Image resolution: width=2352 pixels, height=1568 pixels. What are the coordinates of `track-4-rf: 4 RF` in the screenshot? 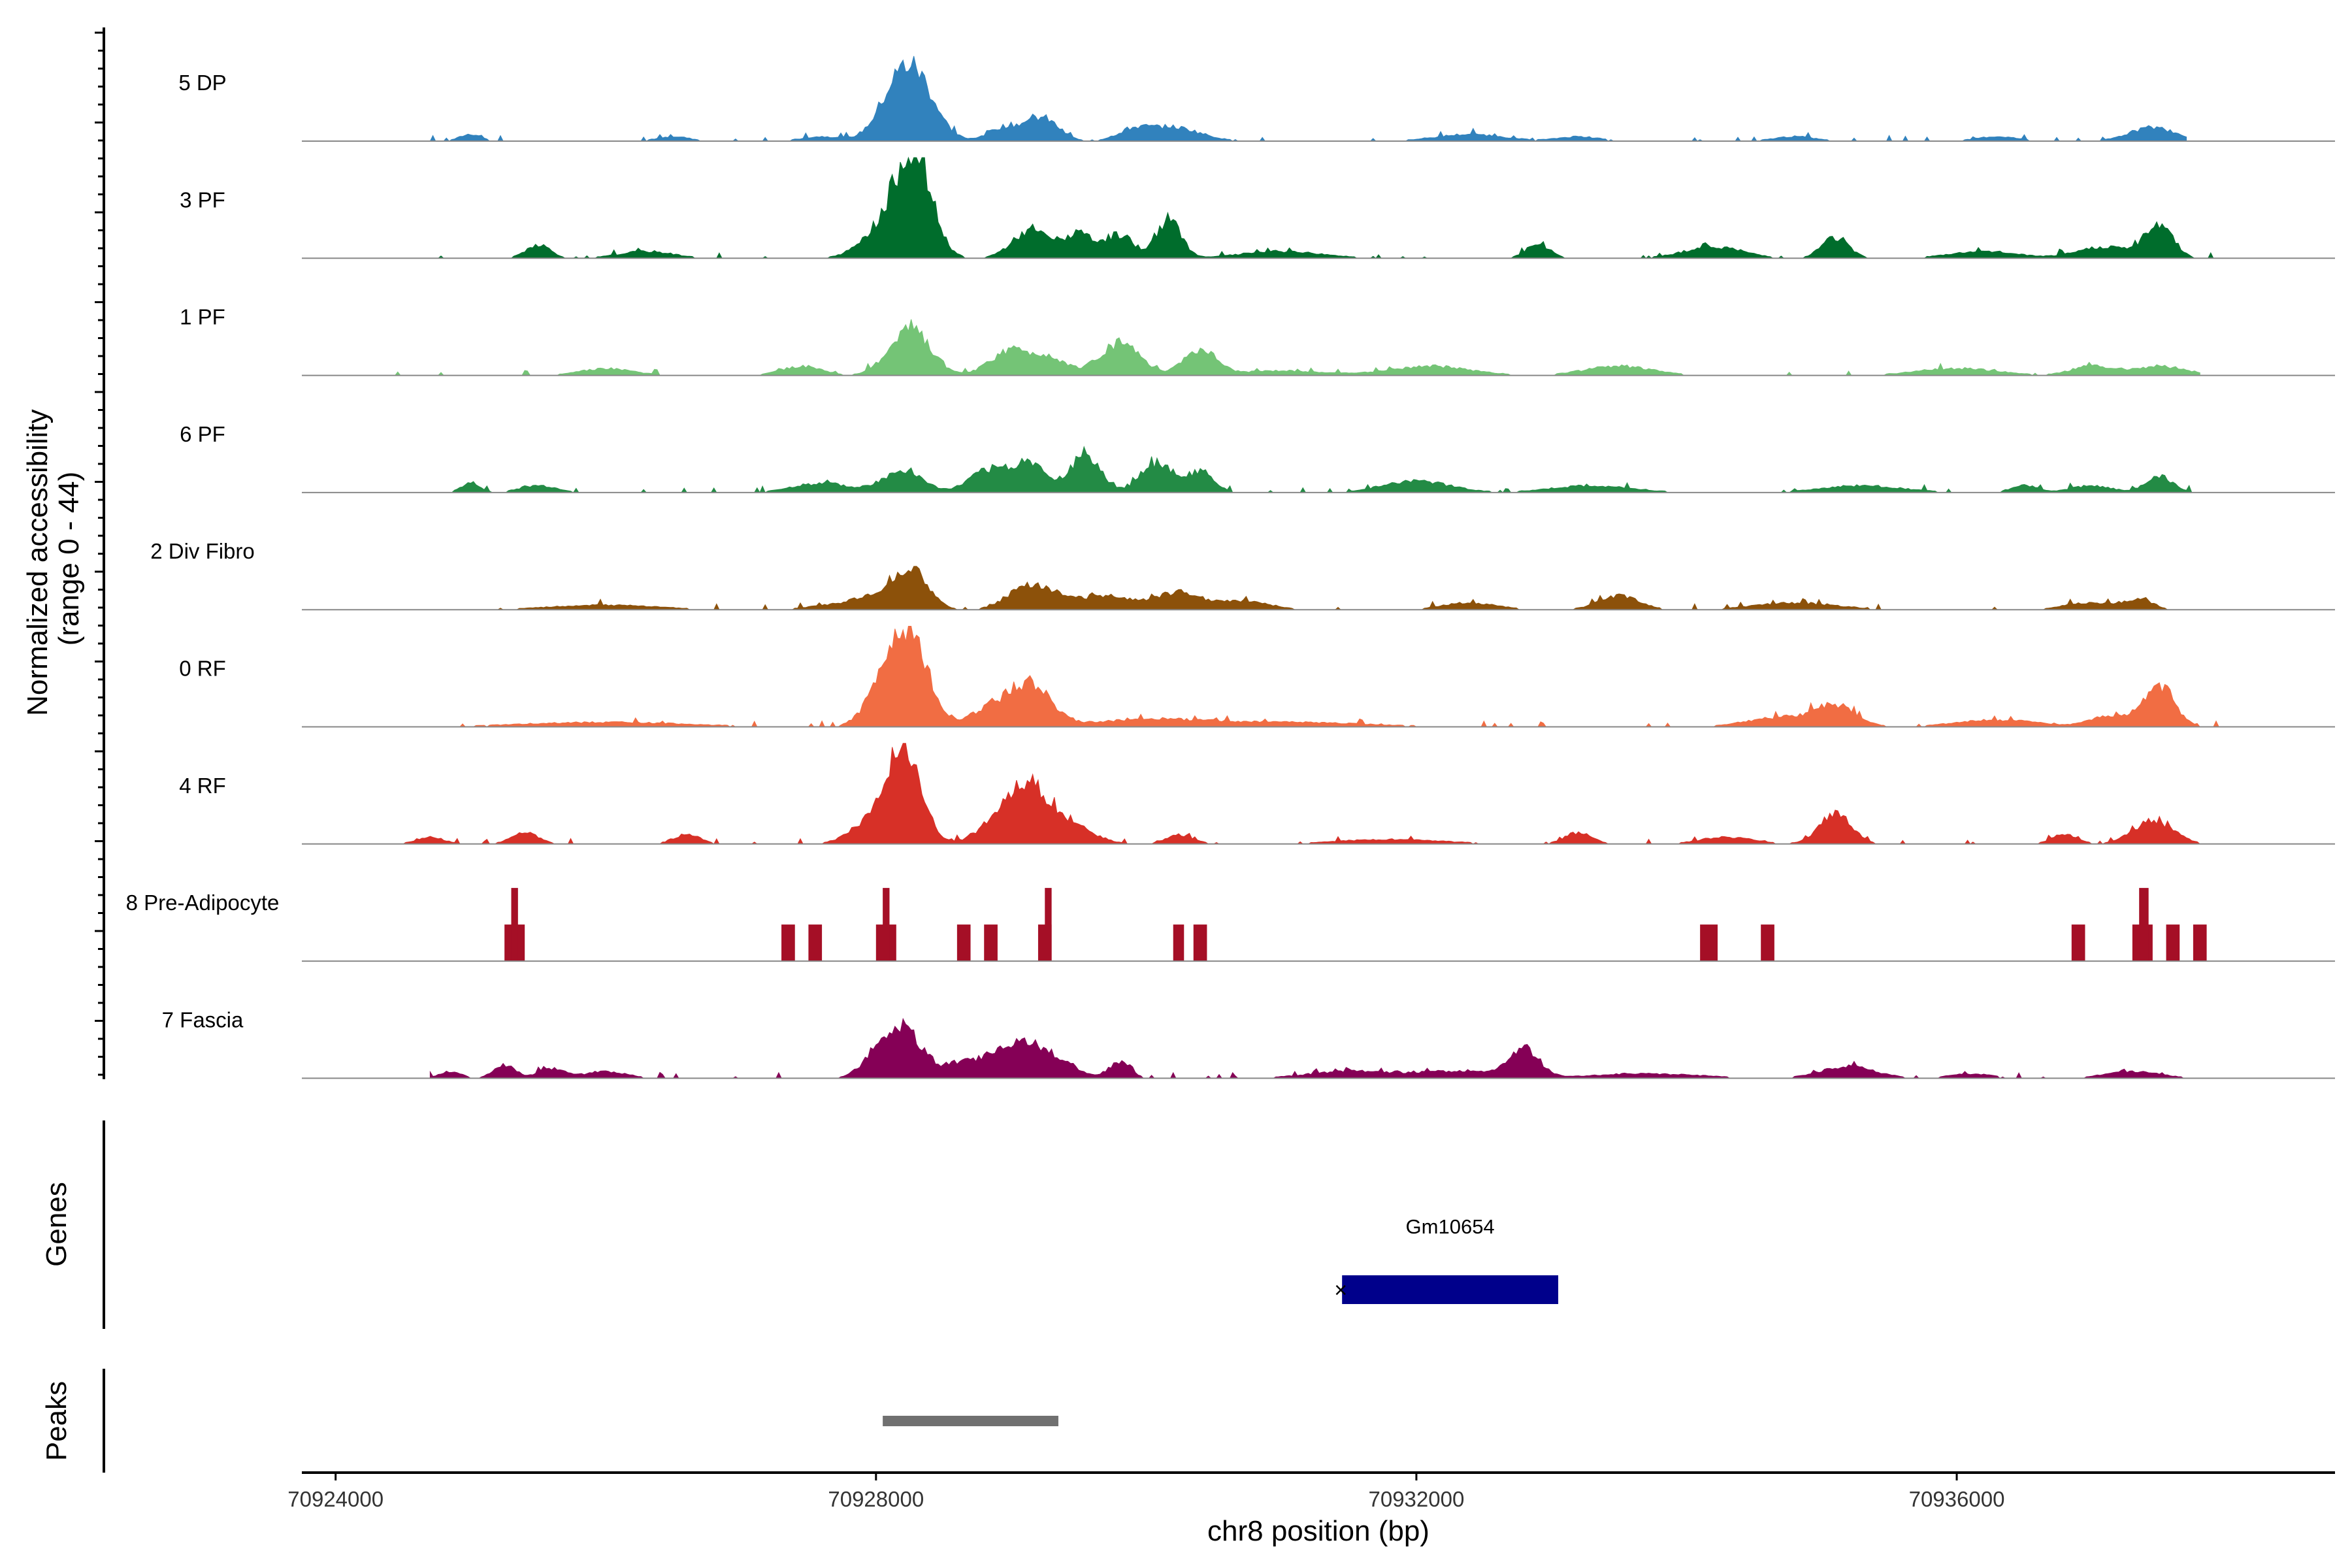 It's located at (1257, 794).